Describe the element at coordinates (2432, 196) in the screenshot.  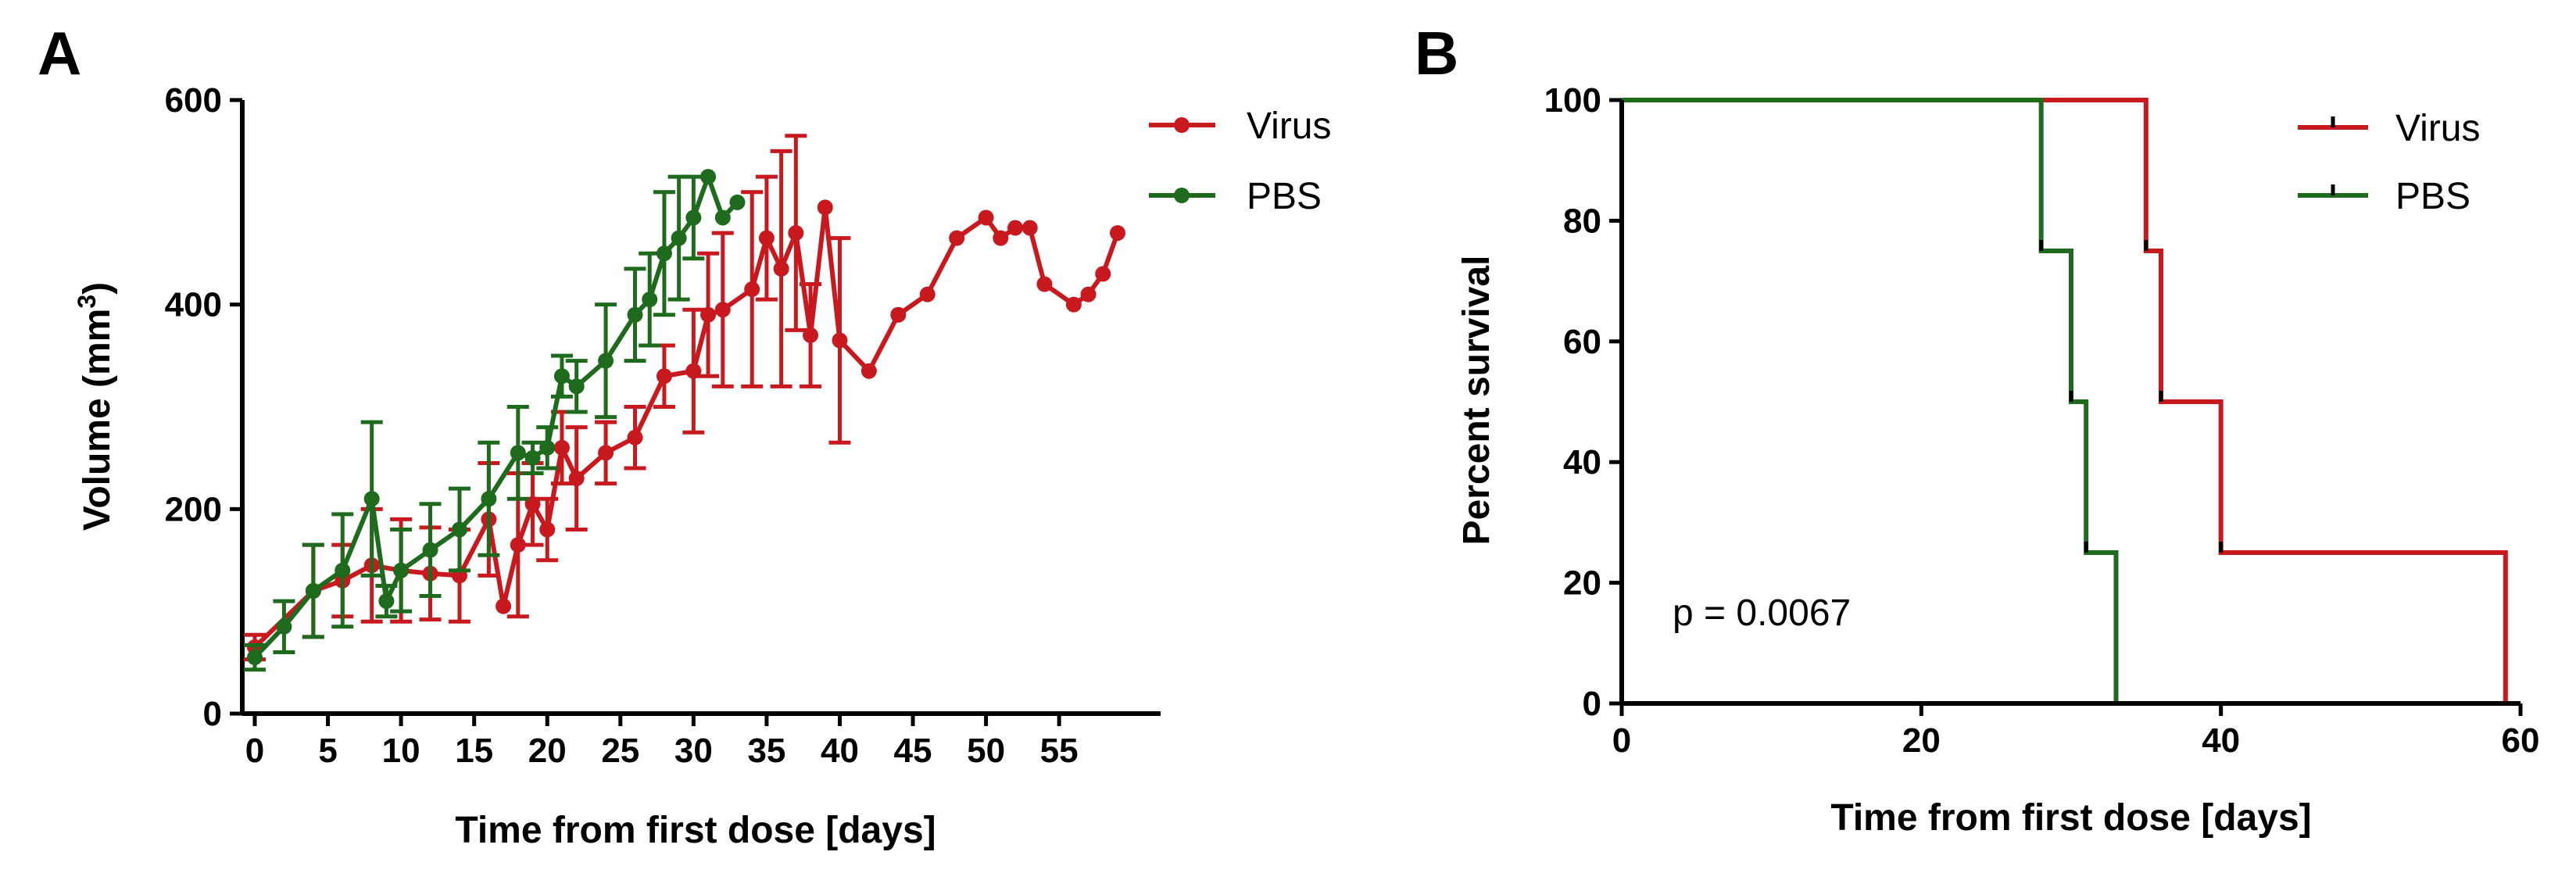
I see `panel-b-legend-pbs-label: PBS` at that location.